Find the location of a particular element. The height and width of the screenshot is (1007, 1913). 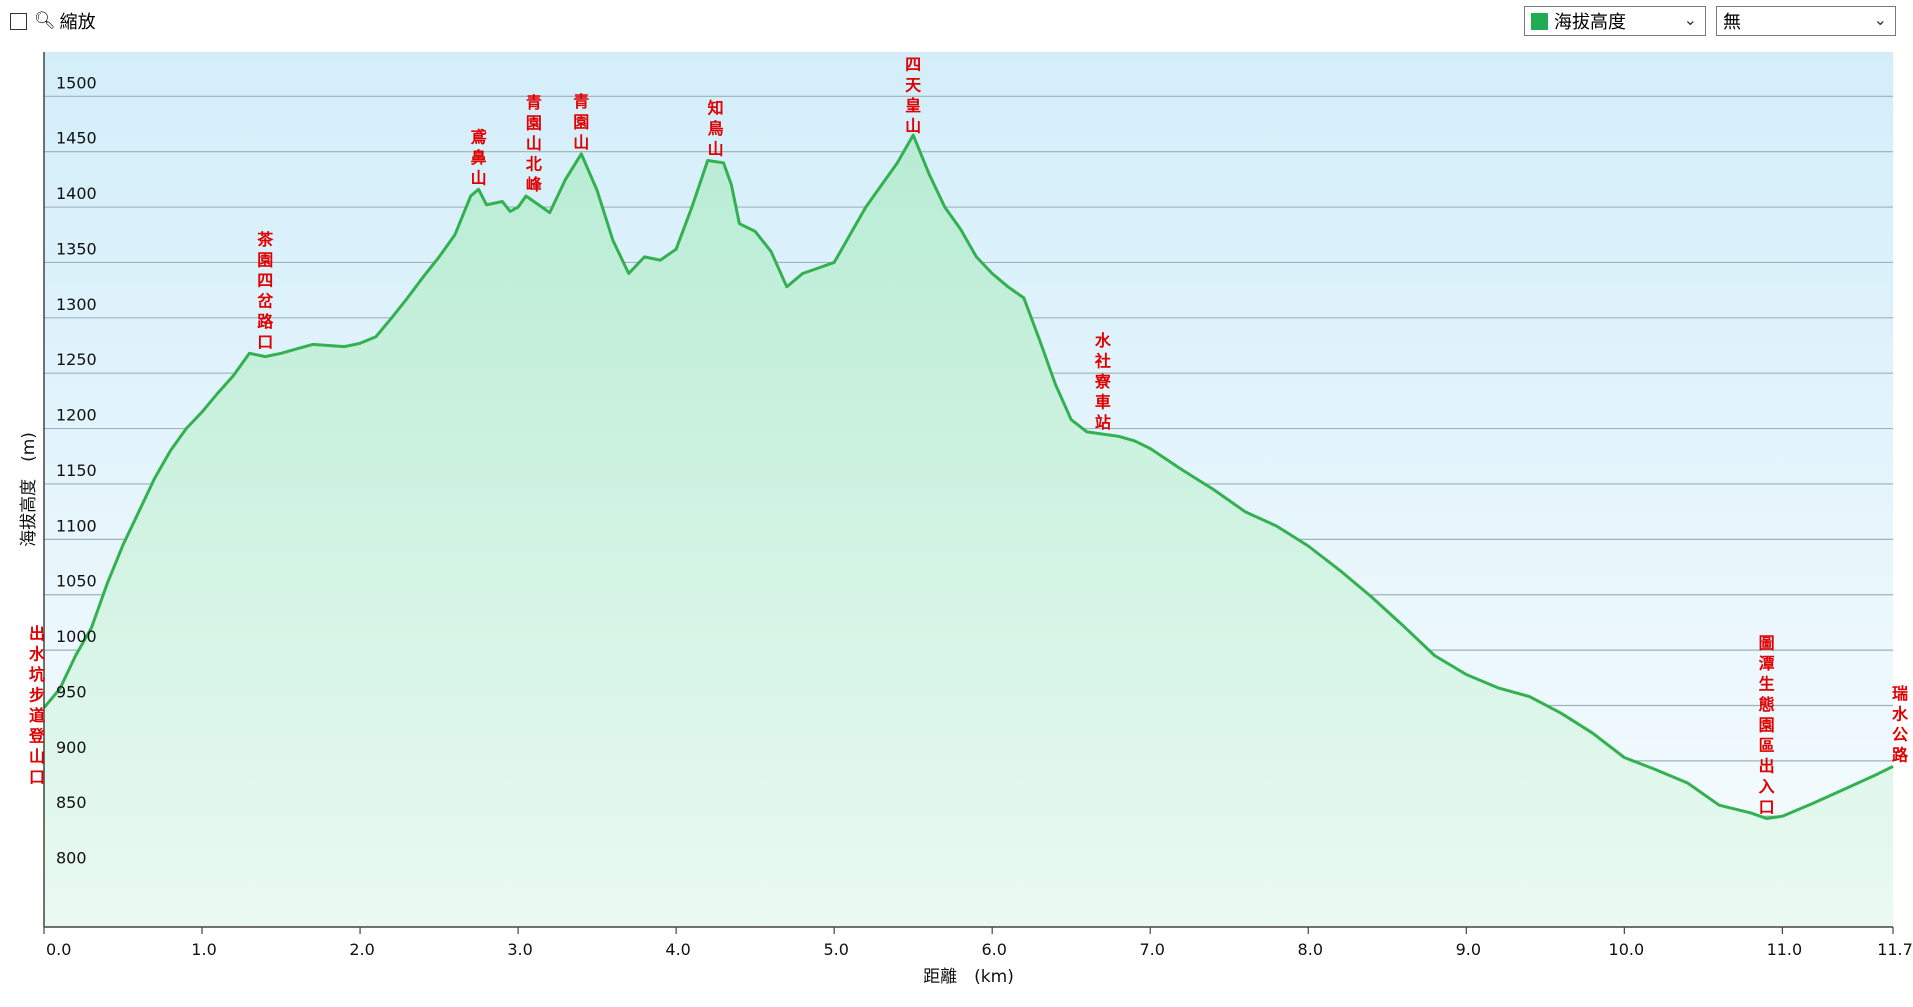

y-tick-label: 1150 is located at coordinates (76, 470).